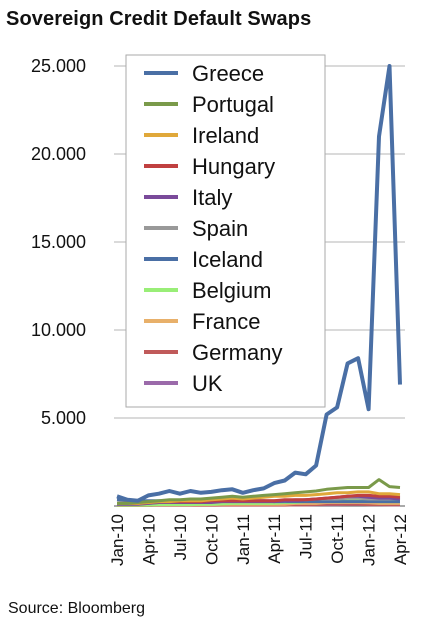  I want to click on legend-label: Belgium, so click(231, 290).